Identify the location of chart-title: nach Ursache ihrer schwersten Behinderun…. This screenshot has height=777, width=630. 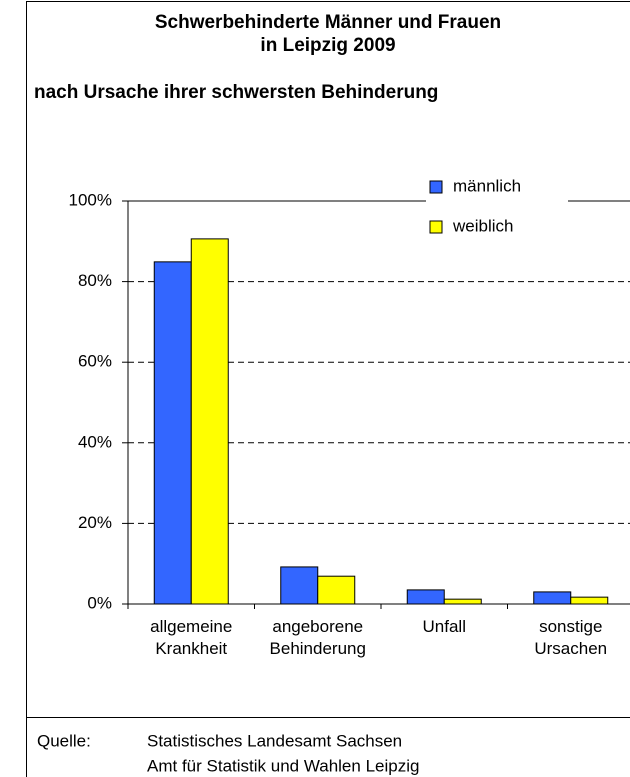
(236, 92).